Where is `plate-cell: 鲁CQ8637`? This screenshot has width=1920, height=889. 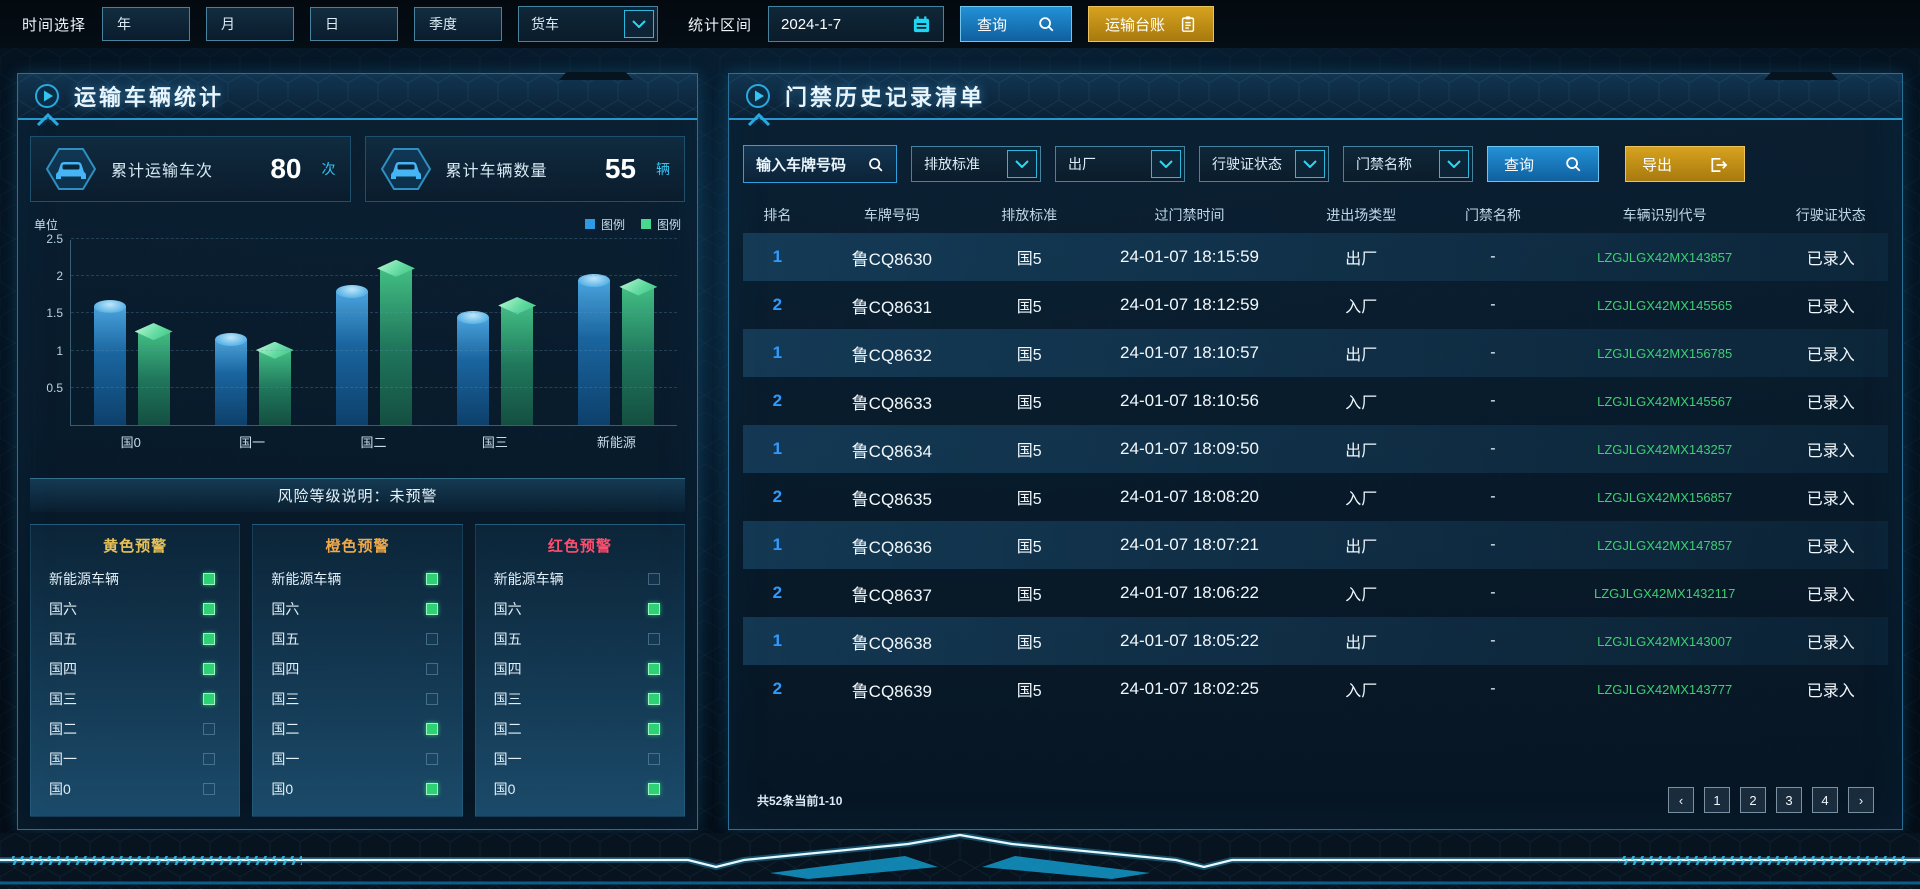 plate-cell: 鲁CQ8637 is located at coordinates (891, 595).